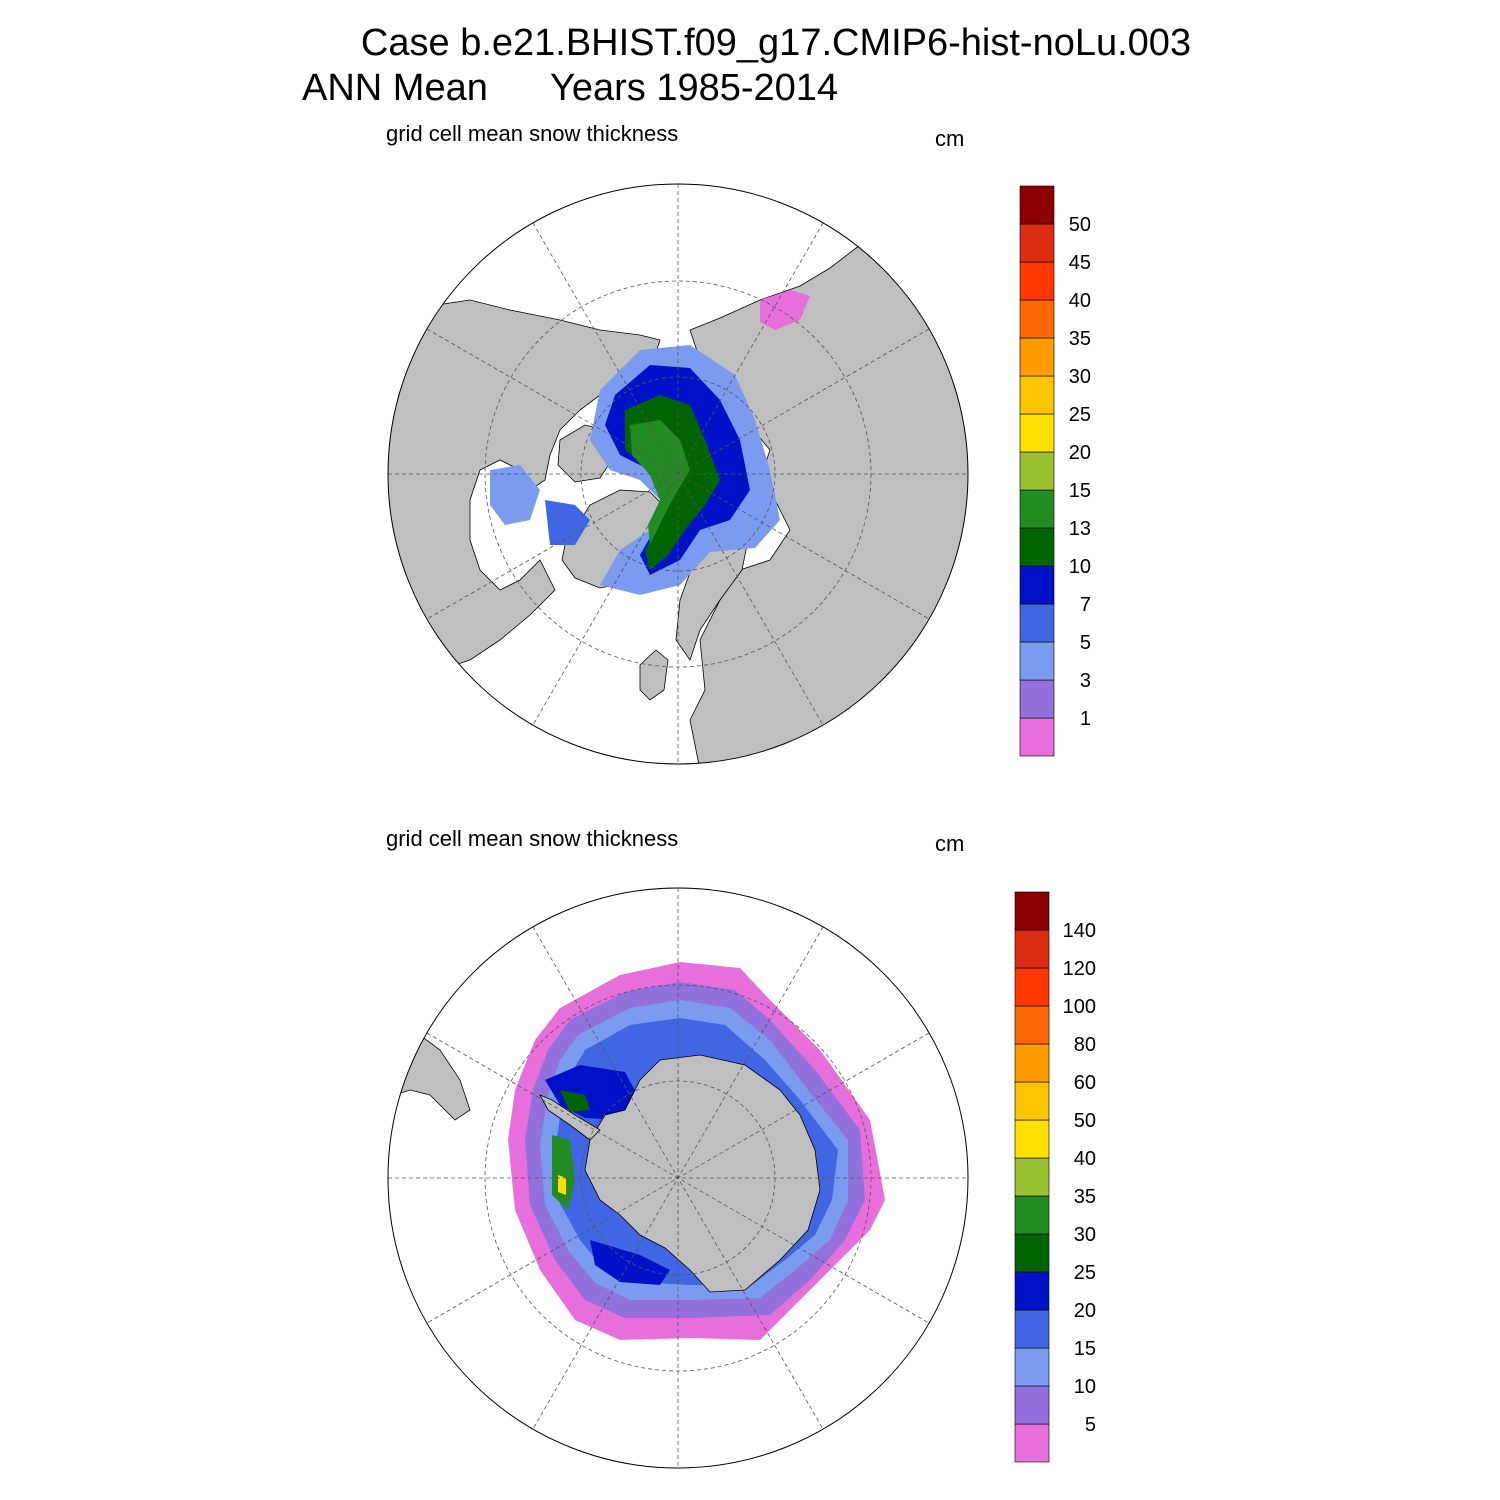 This screenshot has height=1500, width=1500. Describe the element at coordinates (1085, 1235) in the screenshot. I see `sh-colorbar-label: 30` at that location.